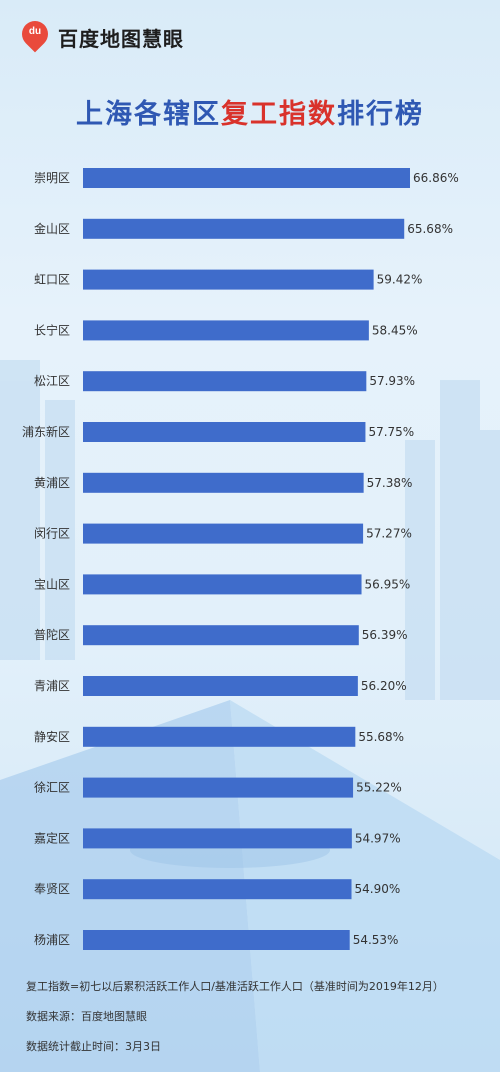 Image resolution: width=500 pixels, height=1072 pixels. What do you see at coordinates (148, 114) in the screenshot?
I see `title-part-1: 上海各辖区` at bounding box center [148, 114].